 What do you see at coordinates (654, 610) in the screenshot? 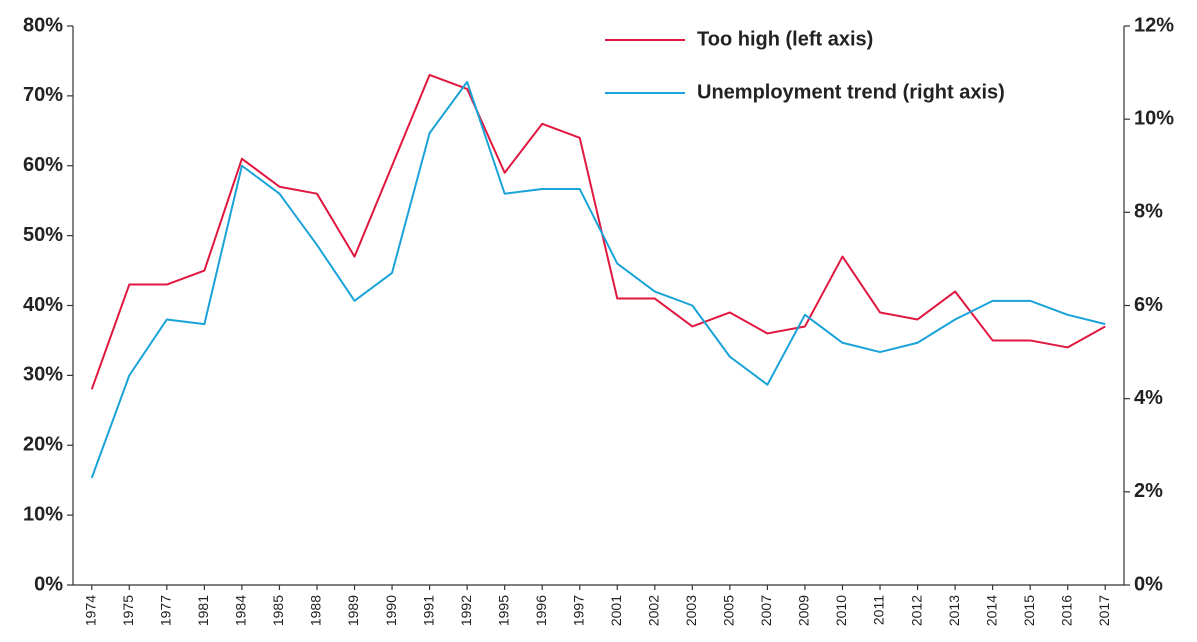
I see `x-tick-label: 2002` at bounding box center [654, 610].